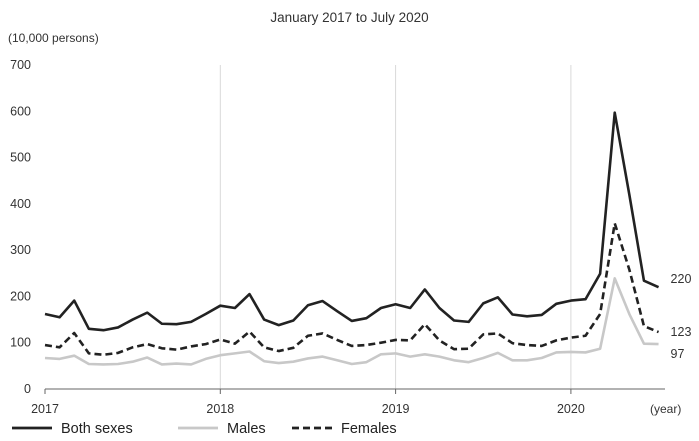 The width and height of the screenshot is (699, 441). Describe the element at coordinates (20, 65) in the screenshot. I see `y-tick-label: 700` at that location.